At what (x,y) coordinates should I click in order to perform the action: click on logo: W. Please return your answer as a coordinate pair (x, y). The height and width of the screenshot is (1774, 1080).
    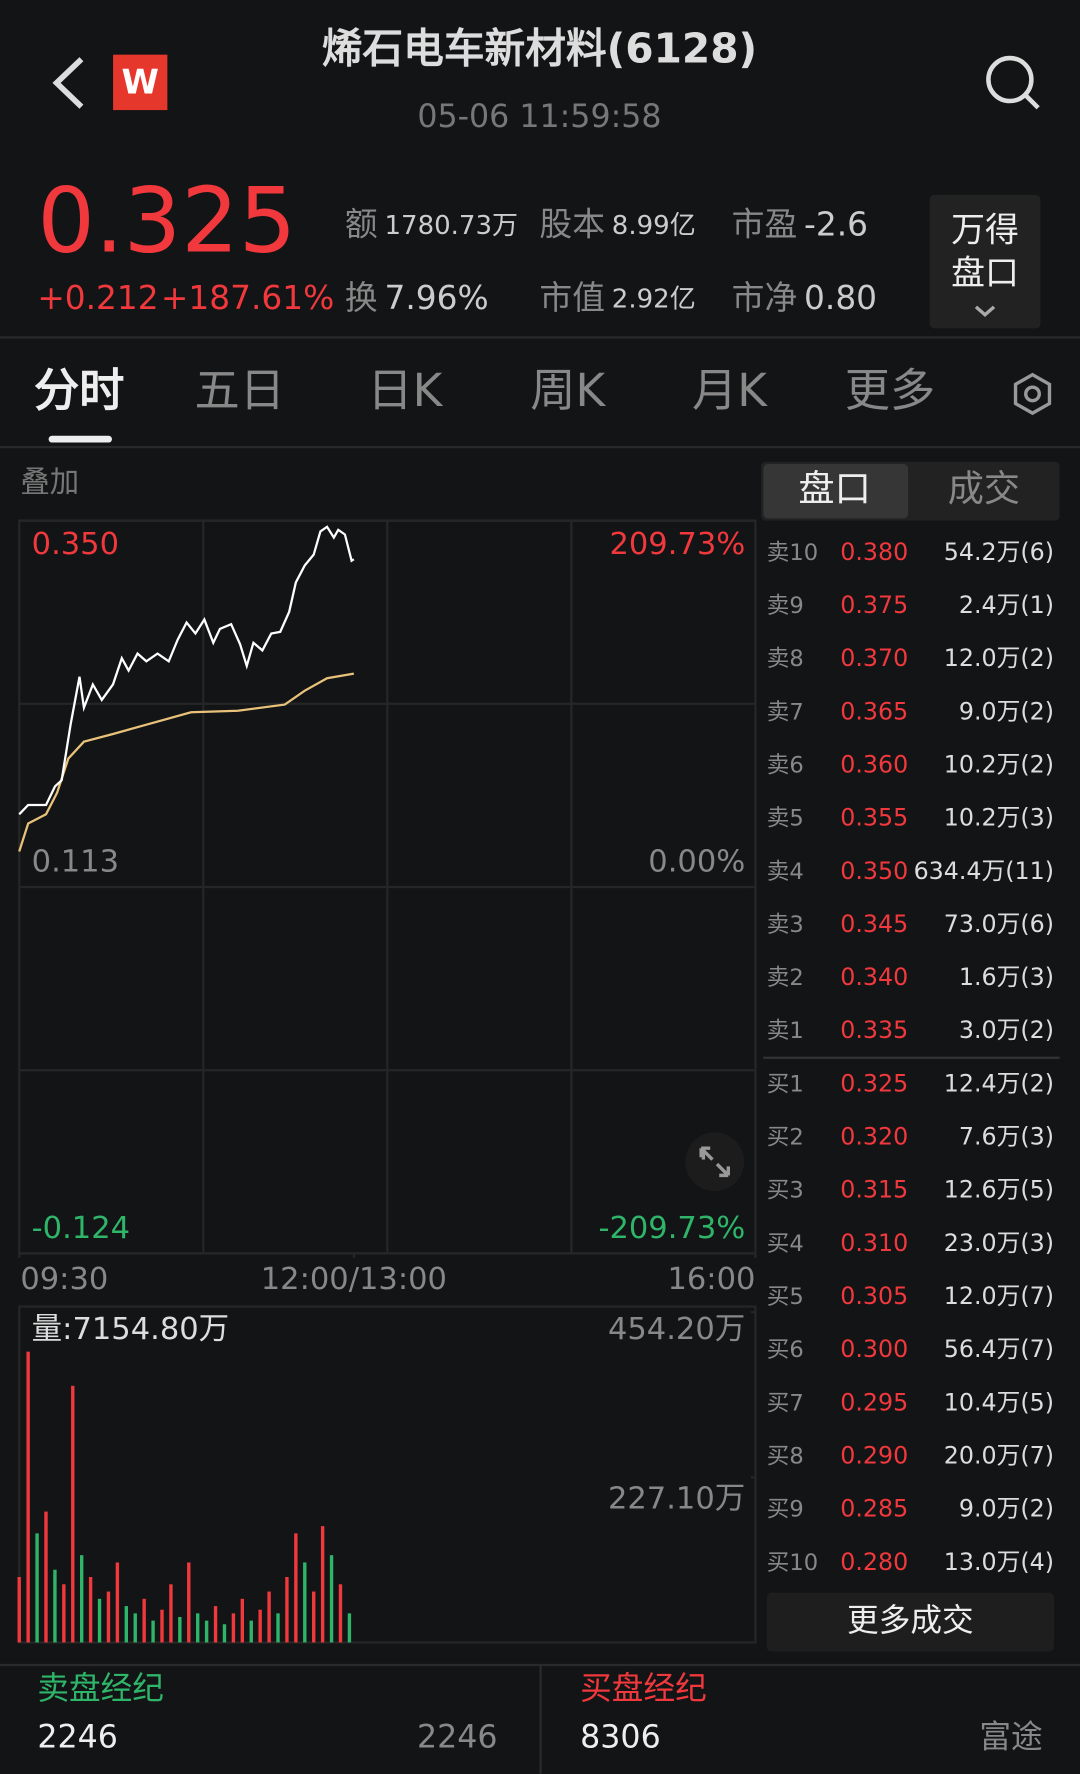
    Looking at the image, I should click on (140, 82).